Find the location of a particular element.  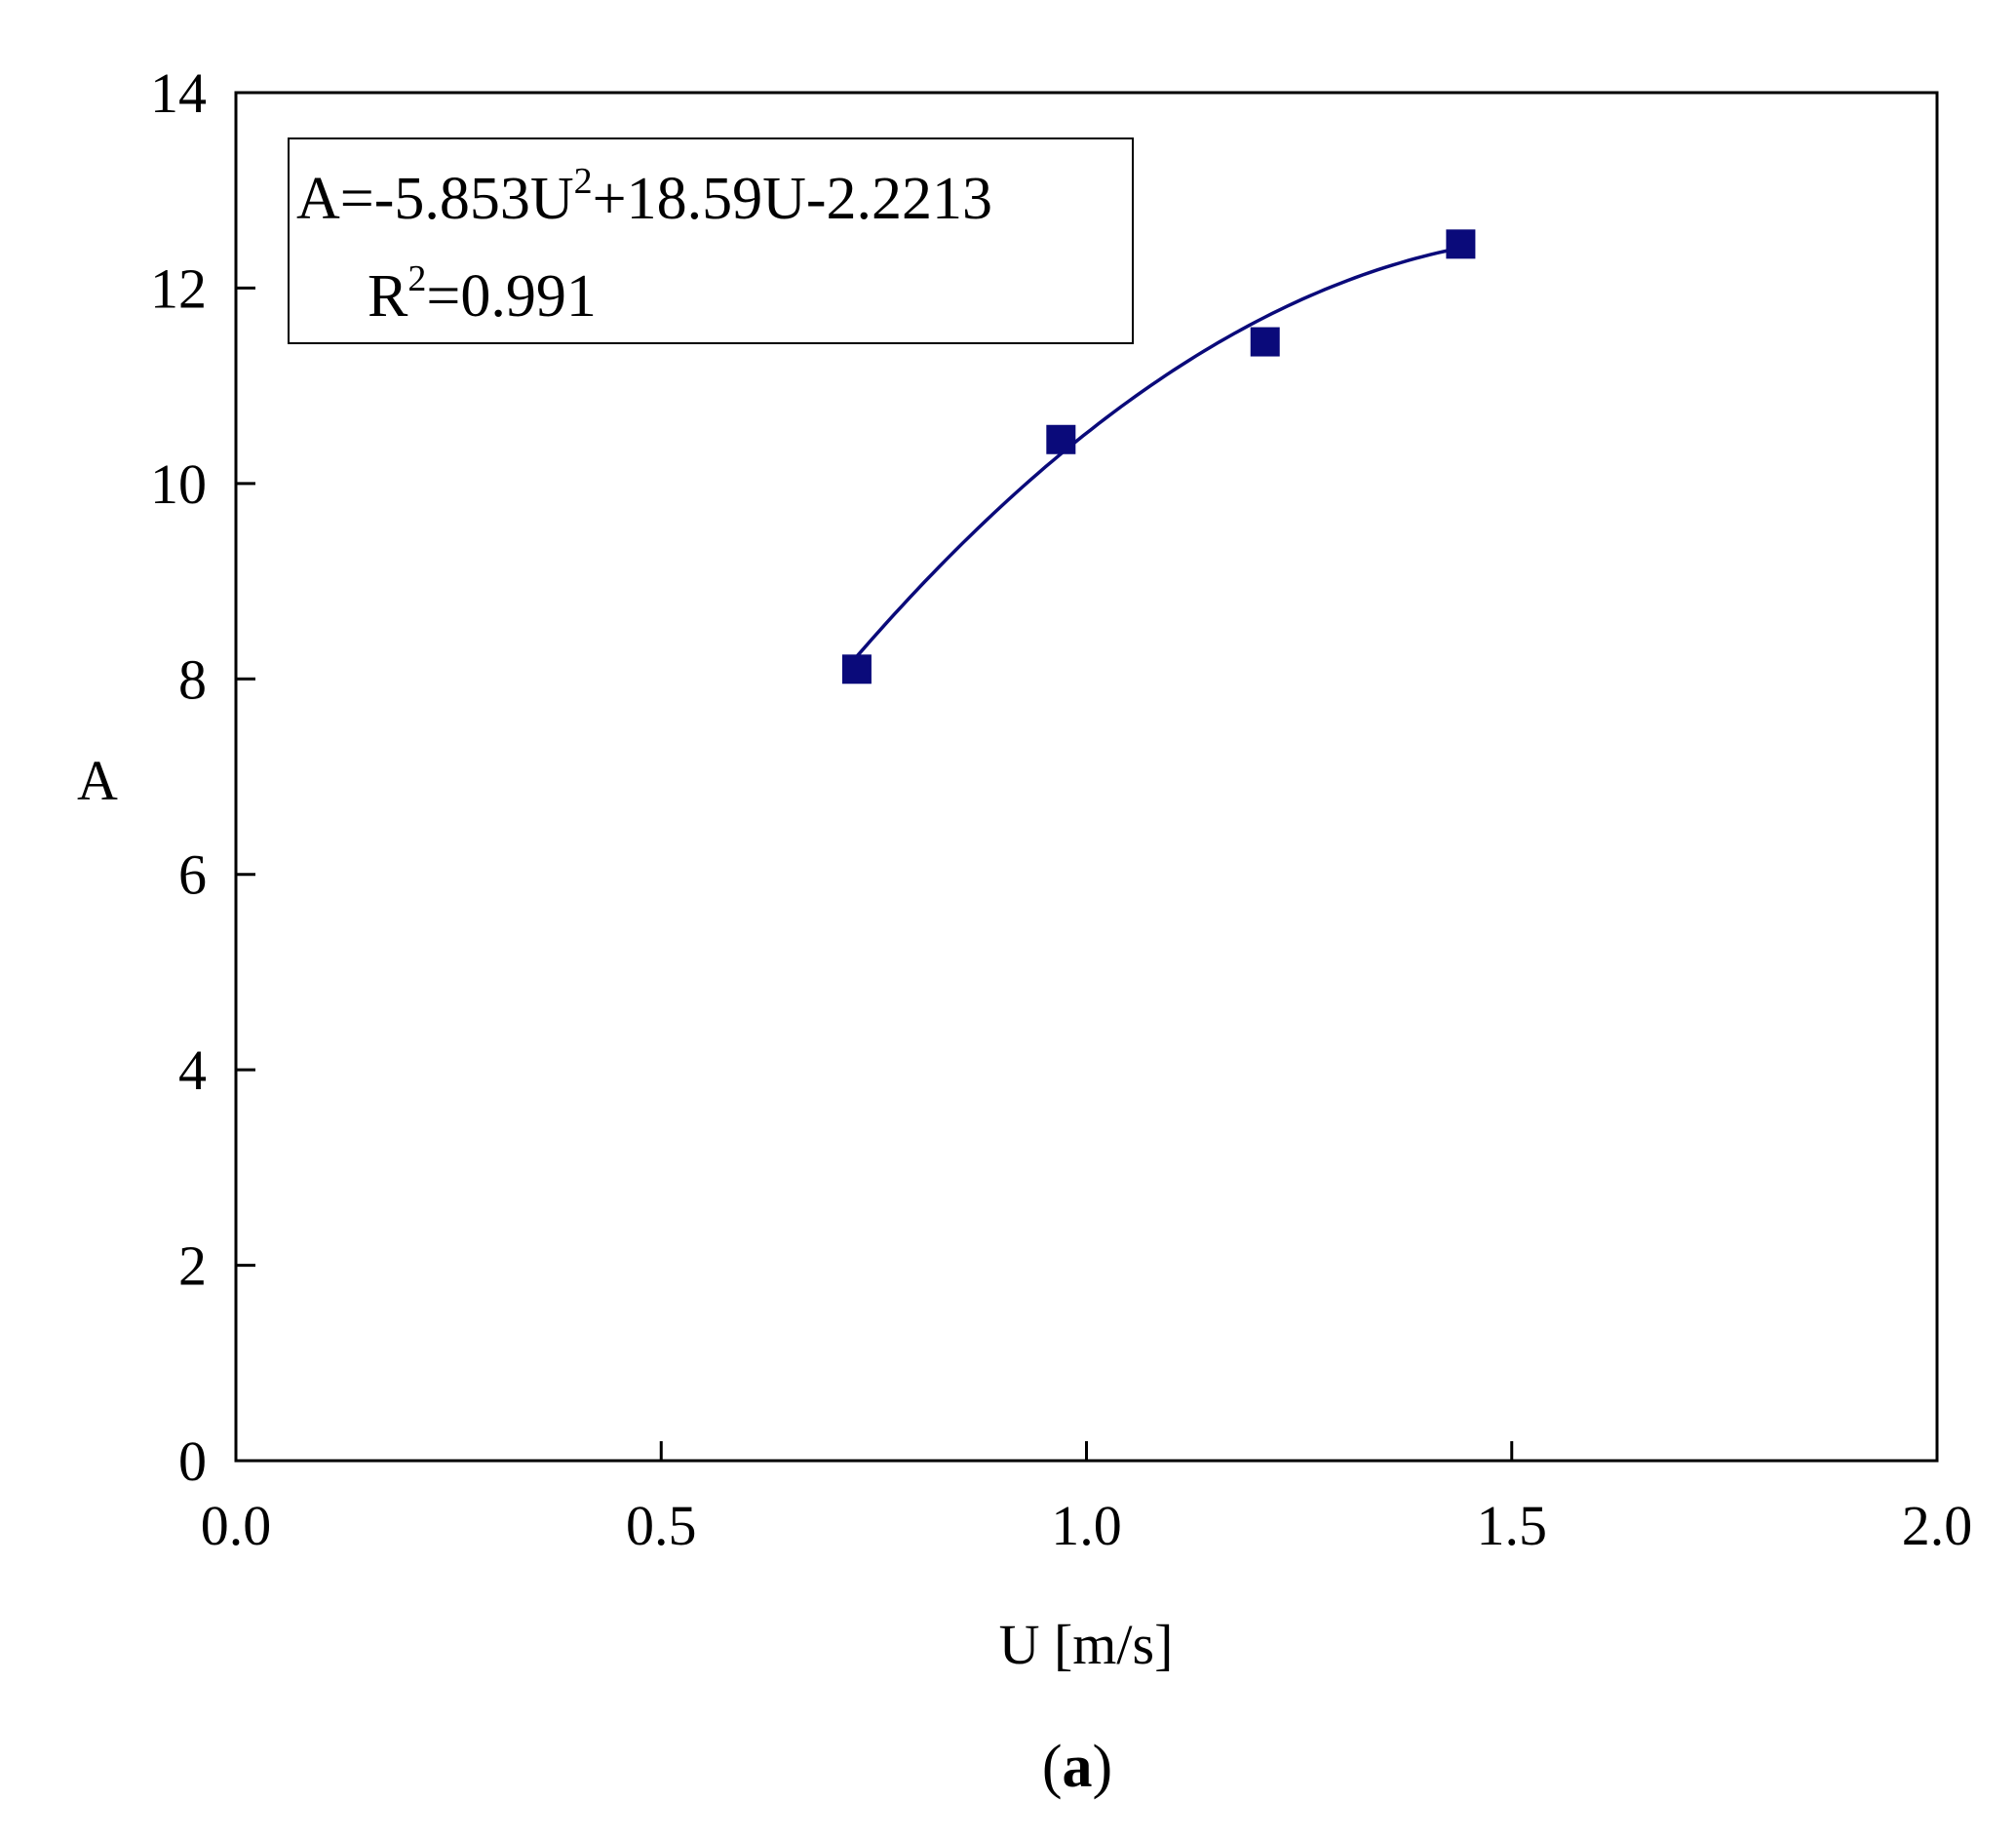

equation-box-border is located at coordinates (711, 241).